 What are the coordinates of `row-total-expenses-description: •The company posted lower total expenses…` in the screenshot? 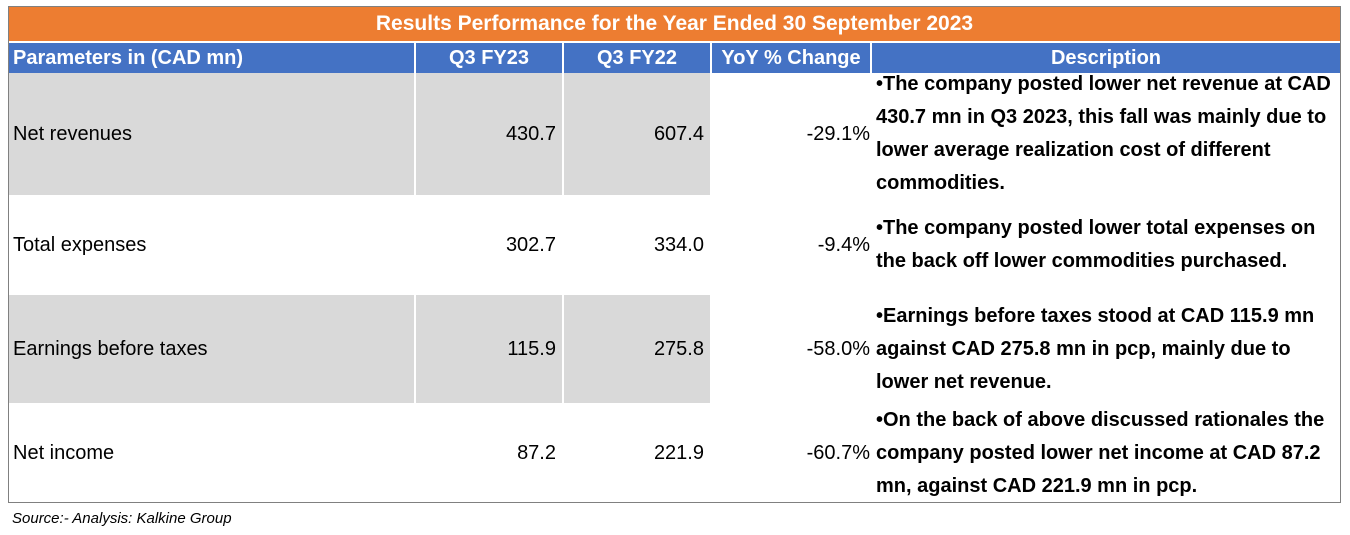 It's located at (1096, 244).